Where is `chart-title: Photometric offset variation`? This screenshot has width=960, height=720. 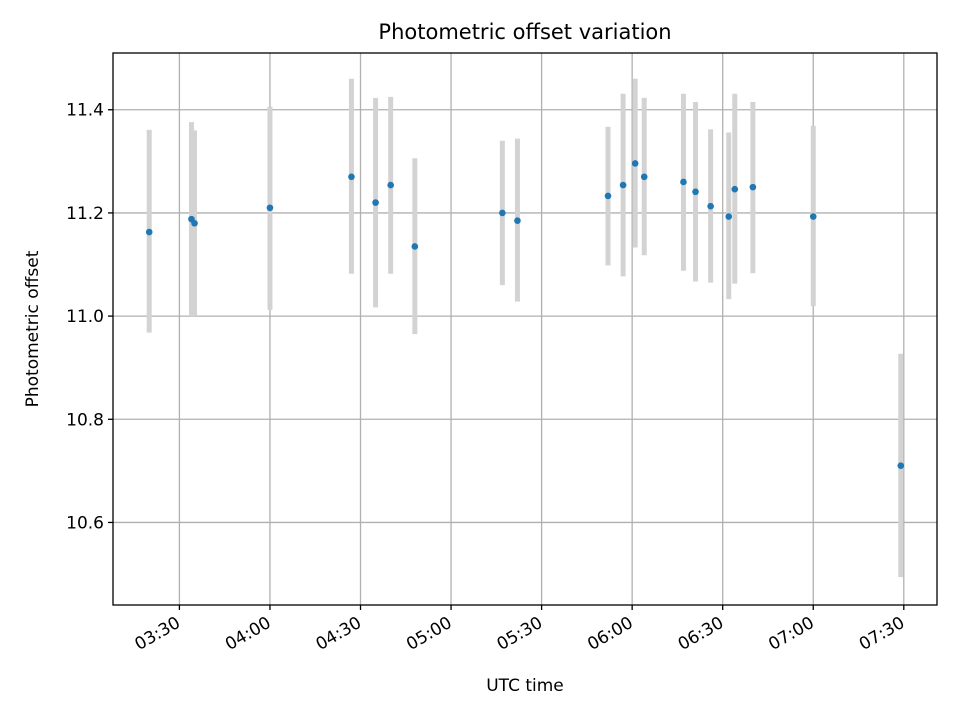
chart-title: Photometric offset variation is located at coordinates (524, 32).